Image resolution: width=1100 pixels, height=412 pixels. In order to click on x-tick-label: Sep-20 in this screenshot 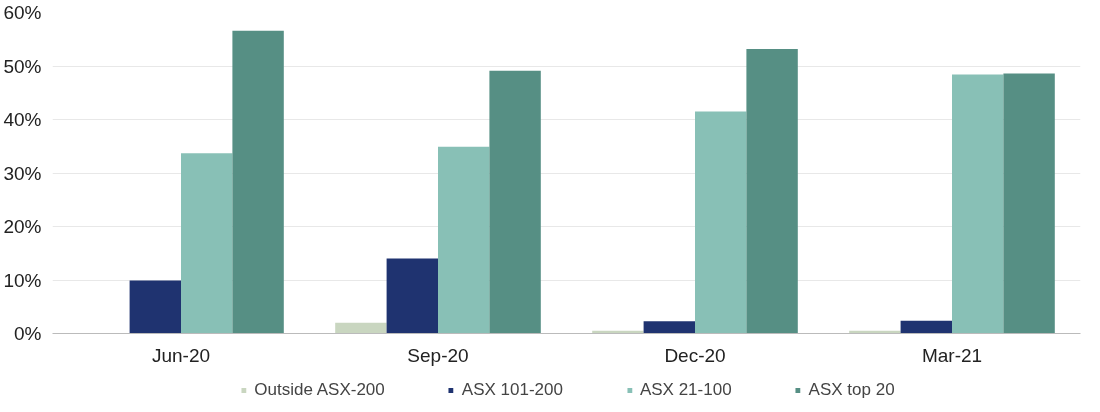, I will do `click(438, 355)`.